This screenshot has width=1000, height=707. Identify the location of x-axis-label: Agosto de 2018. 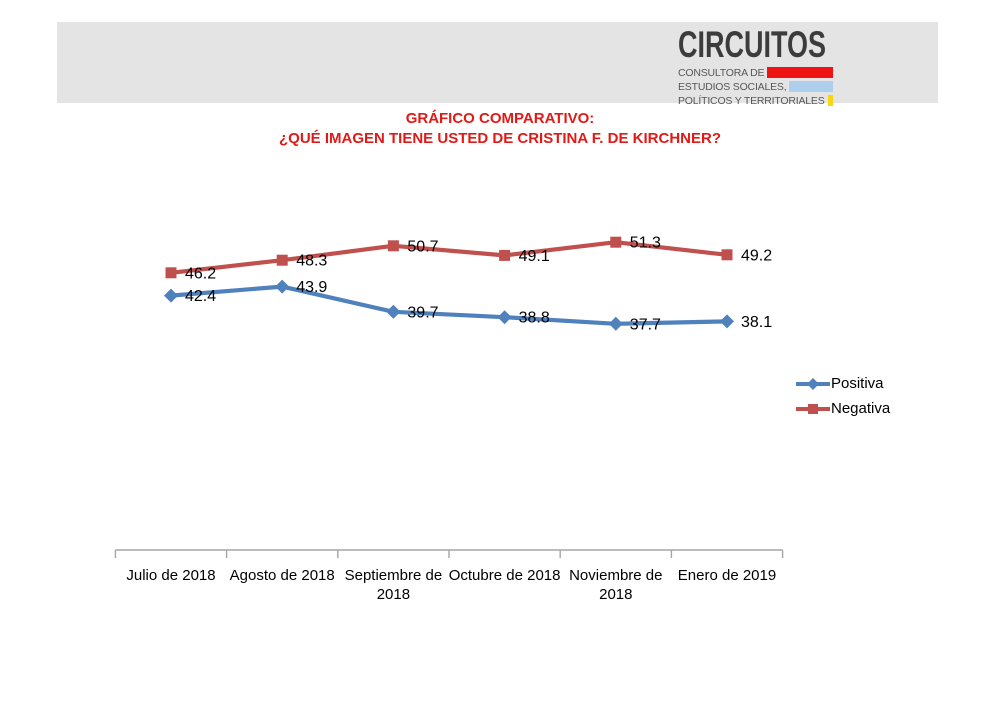
(282, 575).